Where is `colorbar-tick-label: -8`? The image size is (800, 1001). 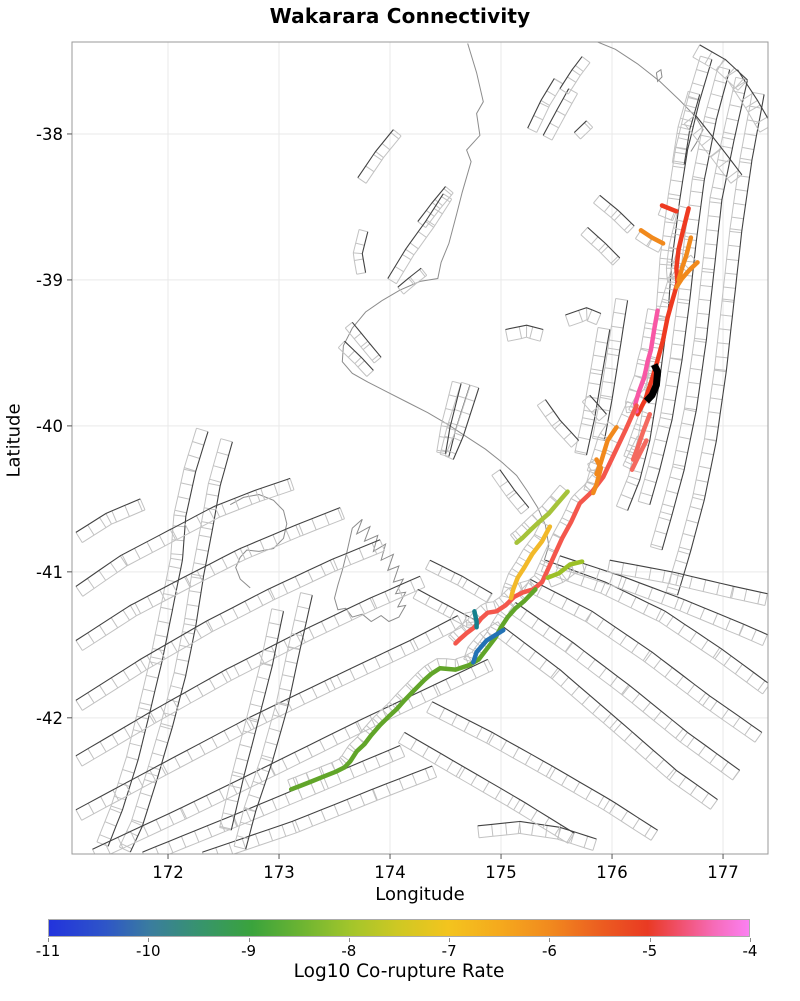 colorbar-tick-label: -8 is located at coordinates (349, 951).